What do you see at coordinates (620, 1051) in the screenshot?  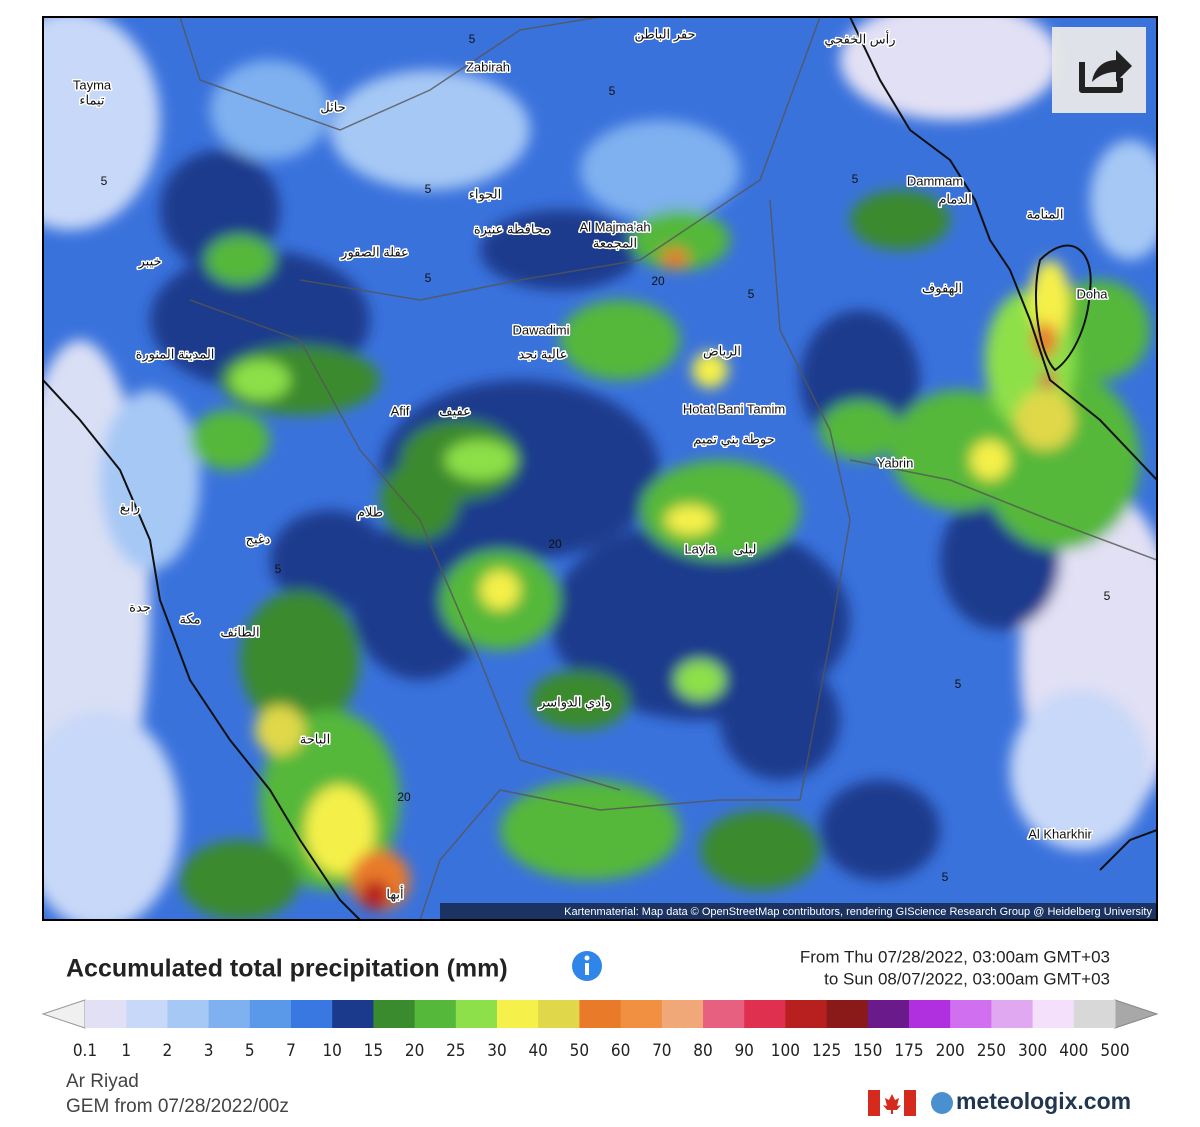 I see `scale-tick-label: 60` at bounding box center [620, 1051].